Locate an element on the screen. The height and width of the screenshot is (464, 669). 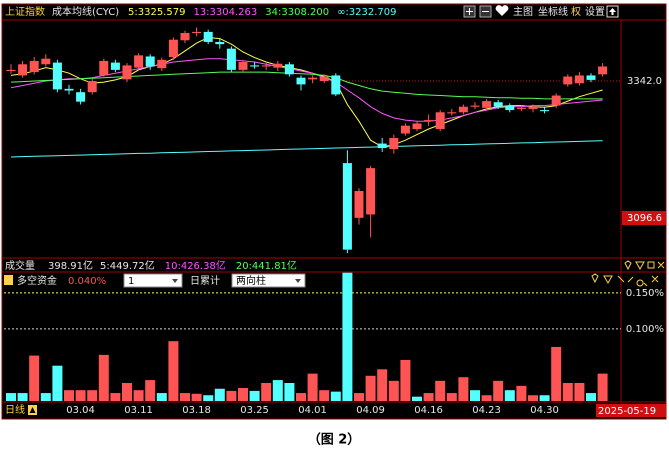
legend-entry: 34:3308.200 is located at coordinates (297, 12).